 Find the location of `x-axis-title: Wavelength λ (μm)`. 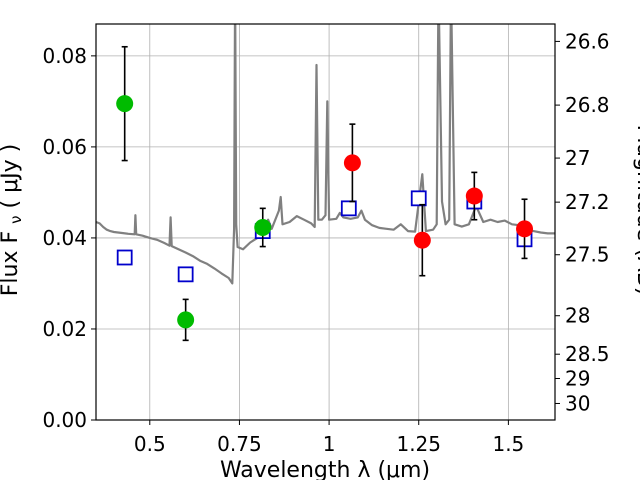

x-axis-title: Wavelength λ (μm) is located at coordinates (325, 469).